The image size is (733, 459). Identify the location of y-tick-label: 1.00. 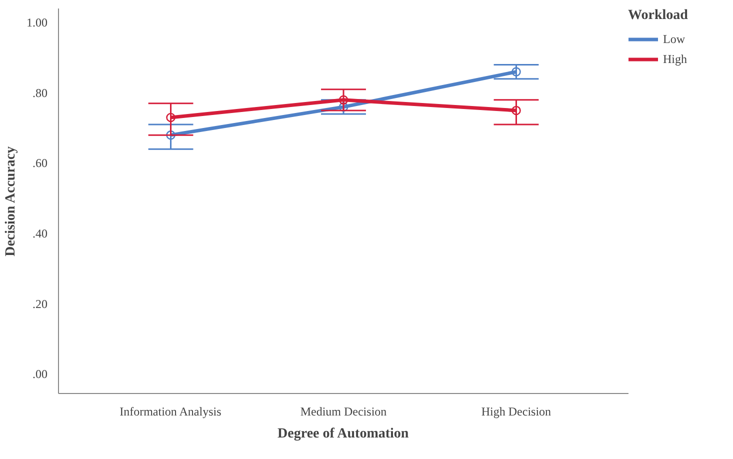
(37, 23).